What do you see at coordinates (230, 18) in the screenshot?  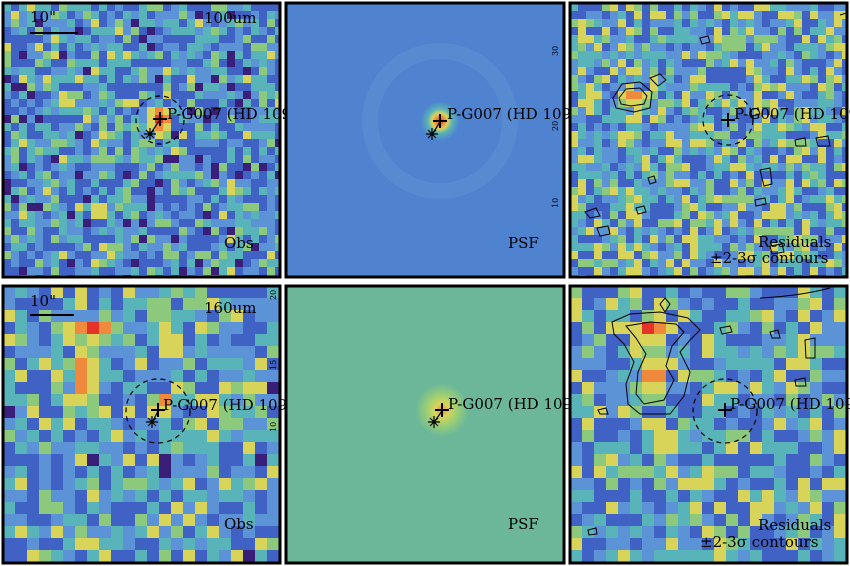 I see `band-label: 100um` at bounding box center [230, 18].